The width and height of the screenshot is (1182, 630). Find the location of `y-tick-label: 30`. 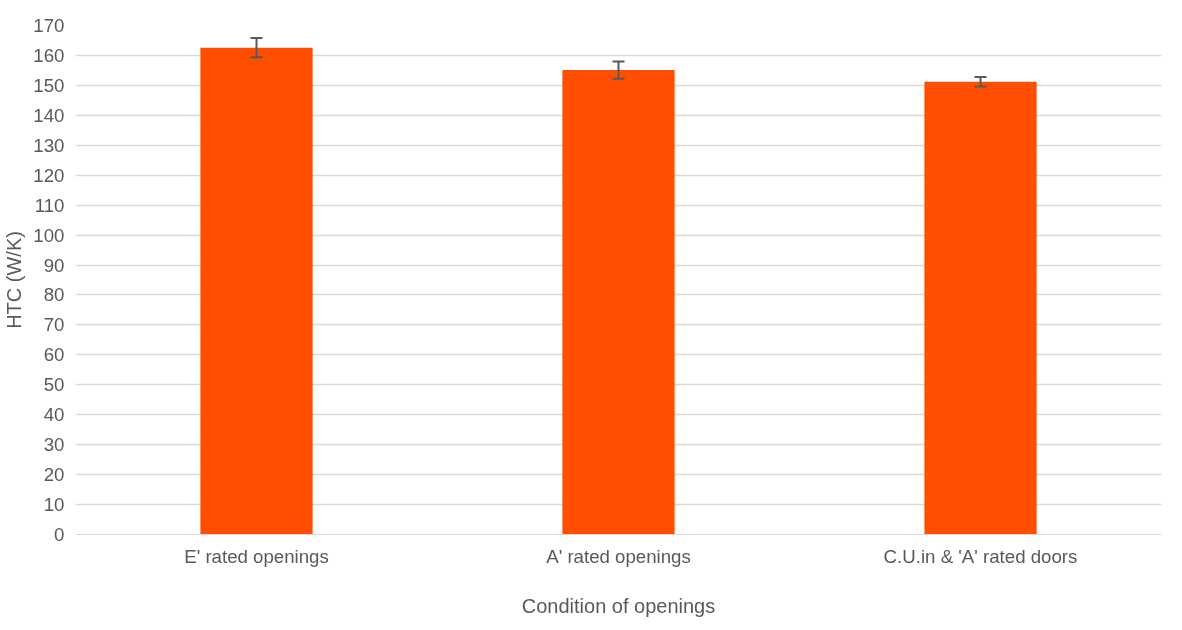

y-tick-label: 30 is located at coordinates (54, 445).